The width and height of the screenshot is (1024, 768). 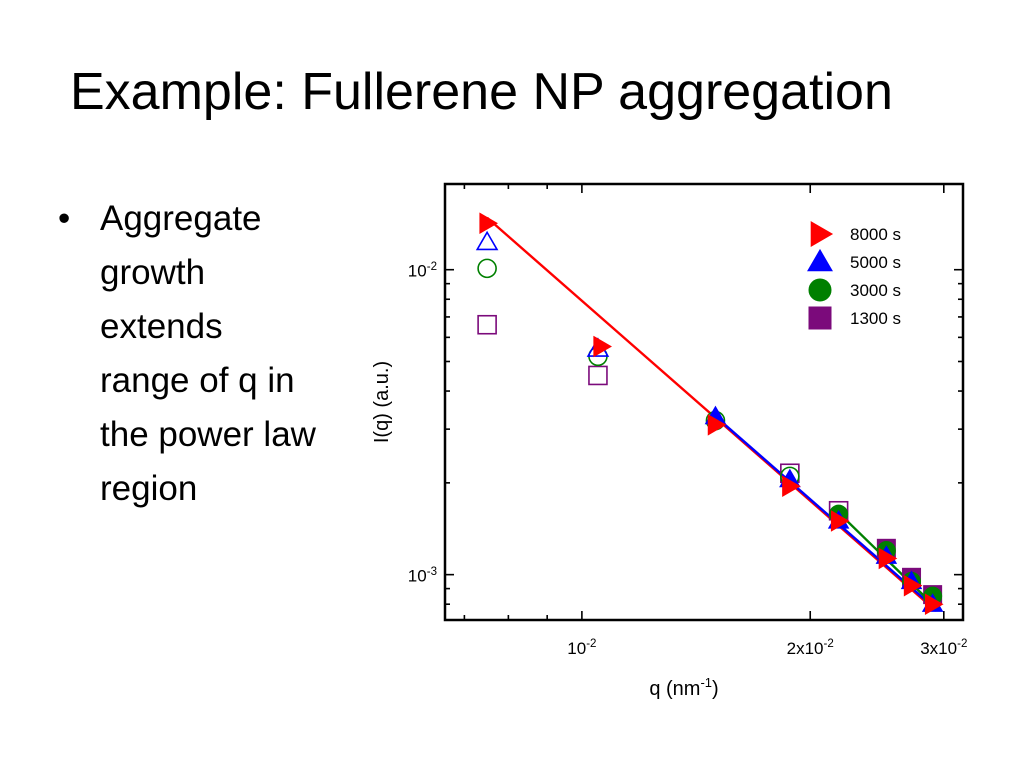 What do you see at coordinates (875, 290) in the screenshot?
I see `legend-label-2: 3000 s` at bounding box center [875, 290].